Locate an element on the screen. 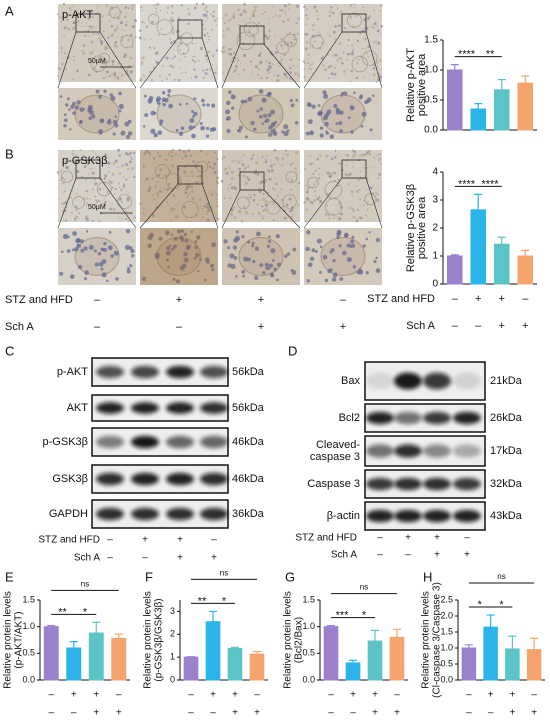  treatment-sign: + is located at coordinates (180, 540).